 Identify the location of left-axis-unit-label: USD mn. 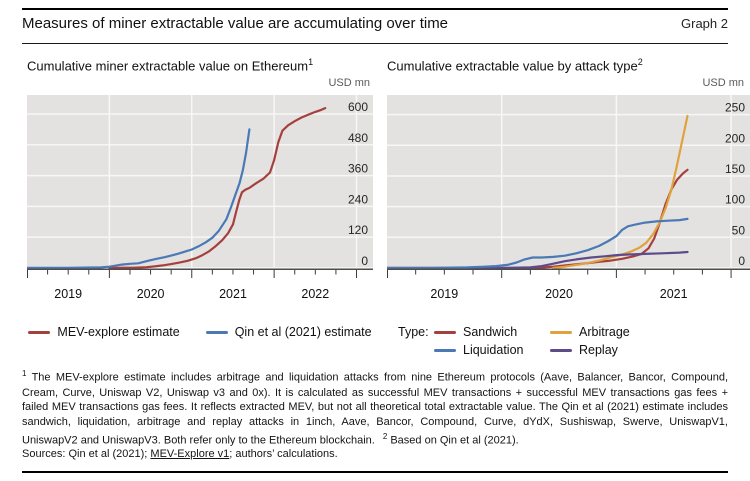
(349, 83).